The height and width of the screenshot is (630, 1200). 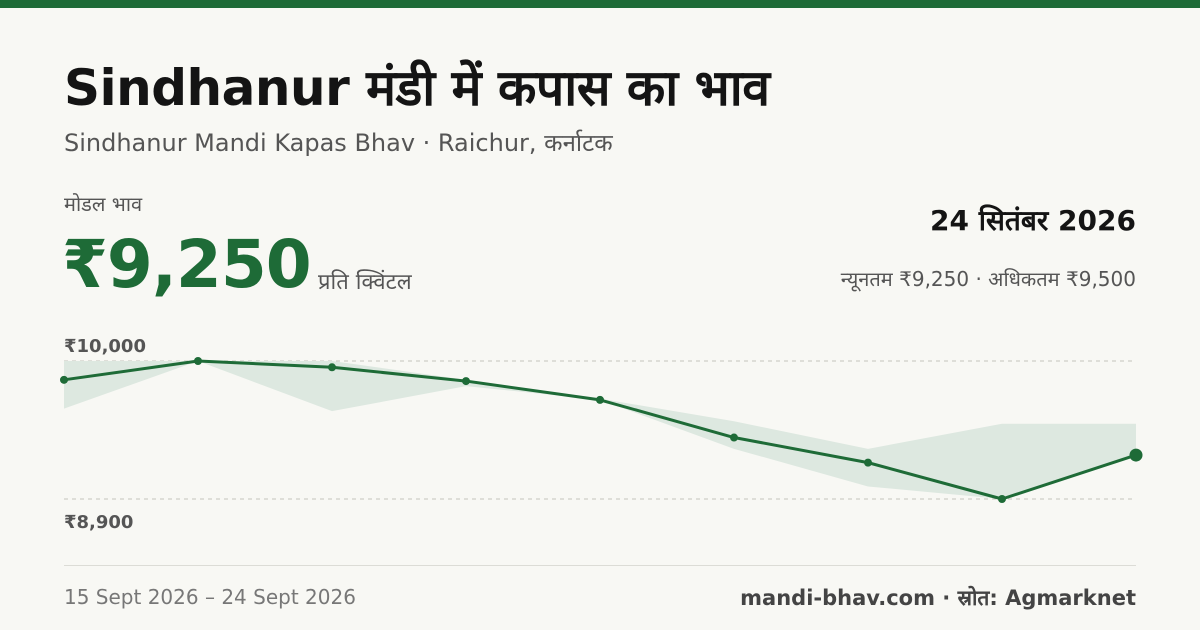 I want to click on y-tick-label: ₹8,900, so click(x=98, y=522).